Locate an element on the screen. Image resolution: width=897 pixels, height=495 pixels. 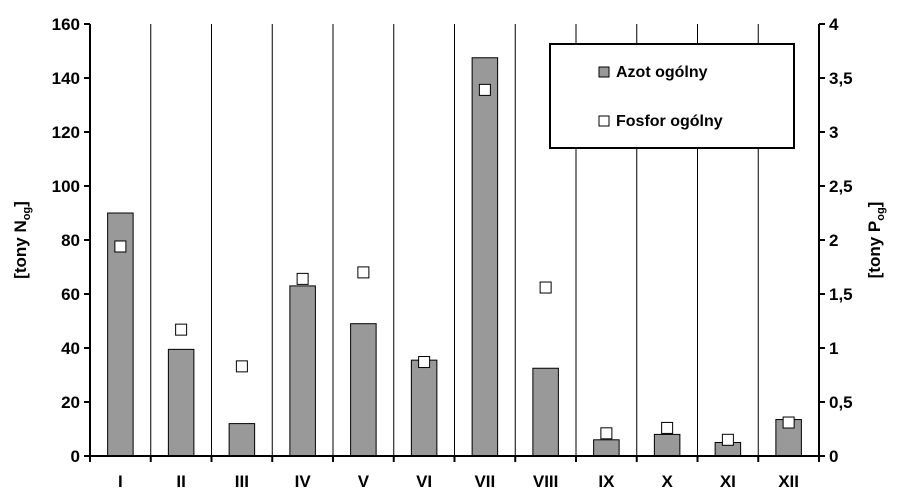
legend-swatch-azot is located at coordinates (604, 72).